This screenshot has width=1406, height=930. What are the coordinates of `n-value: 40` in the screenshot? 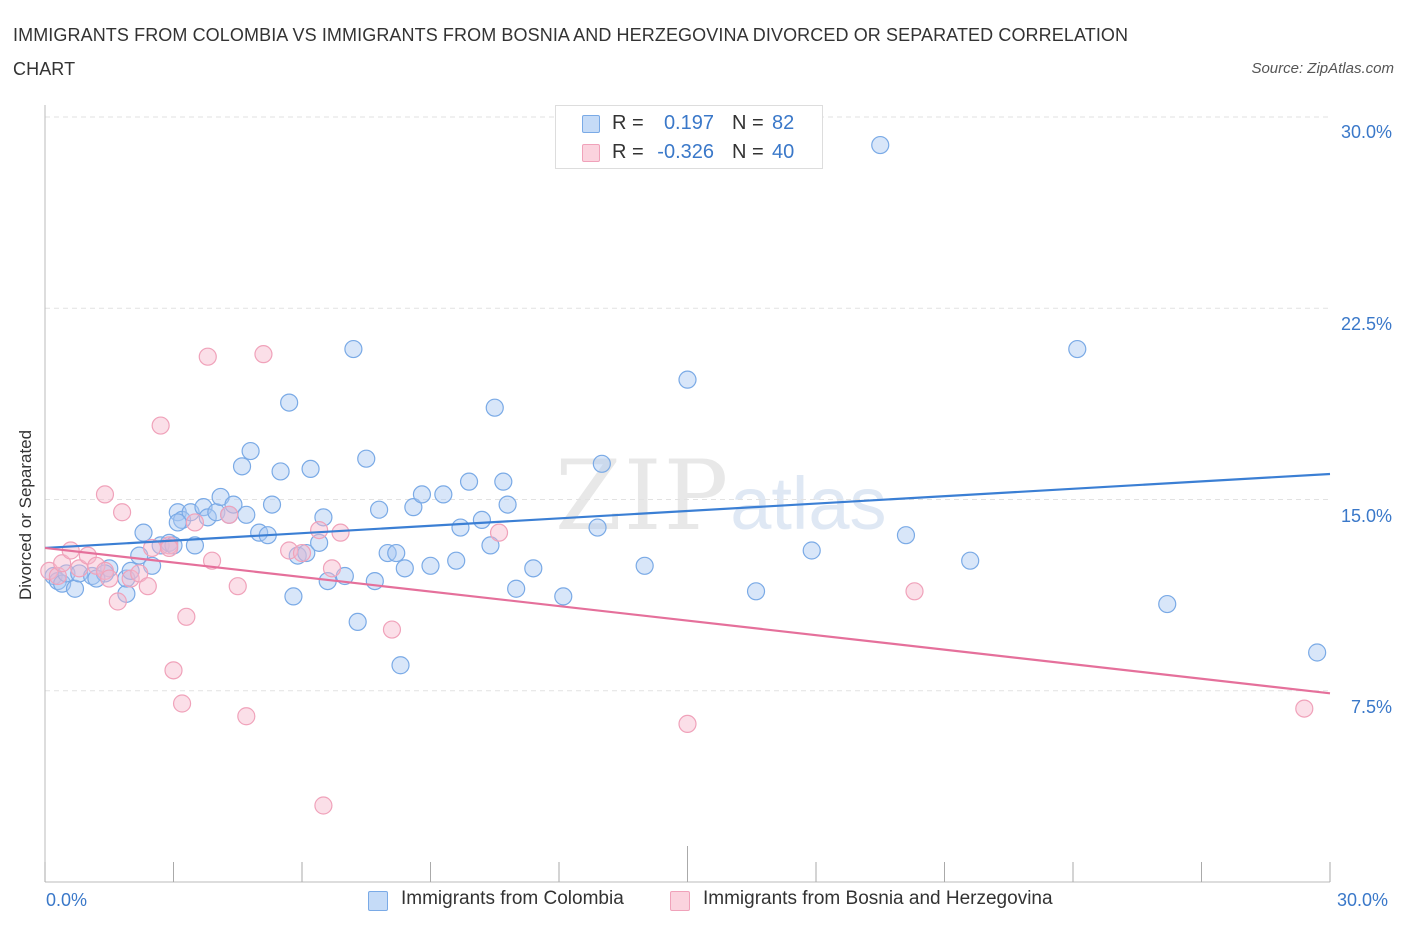 It's located at (783, 152).